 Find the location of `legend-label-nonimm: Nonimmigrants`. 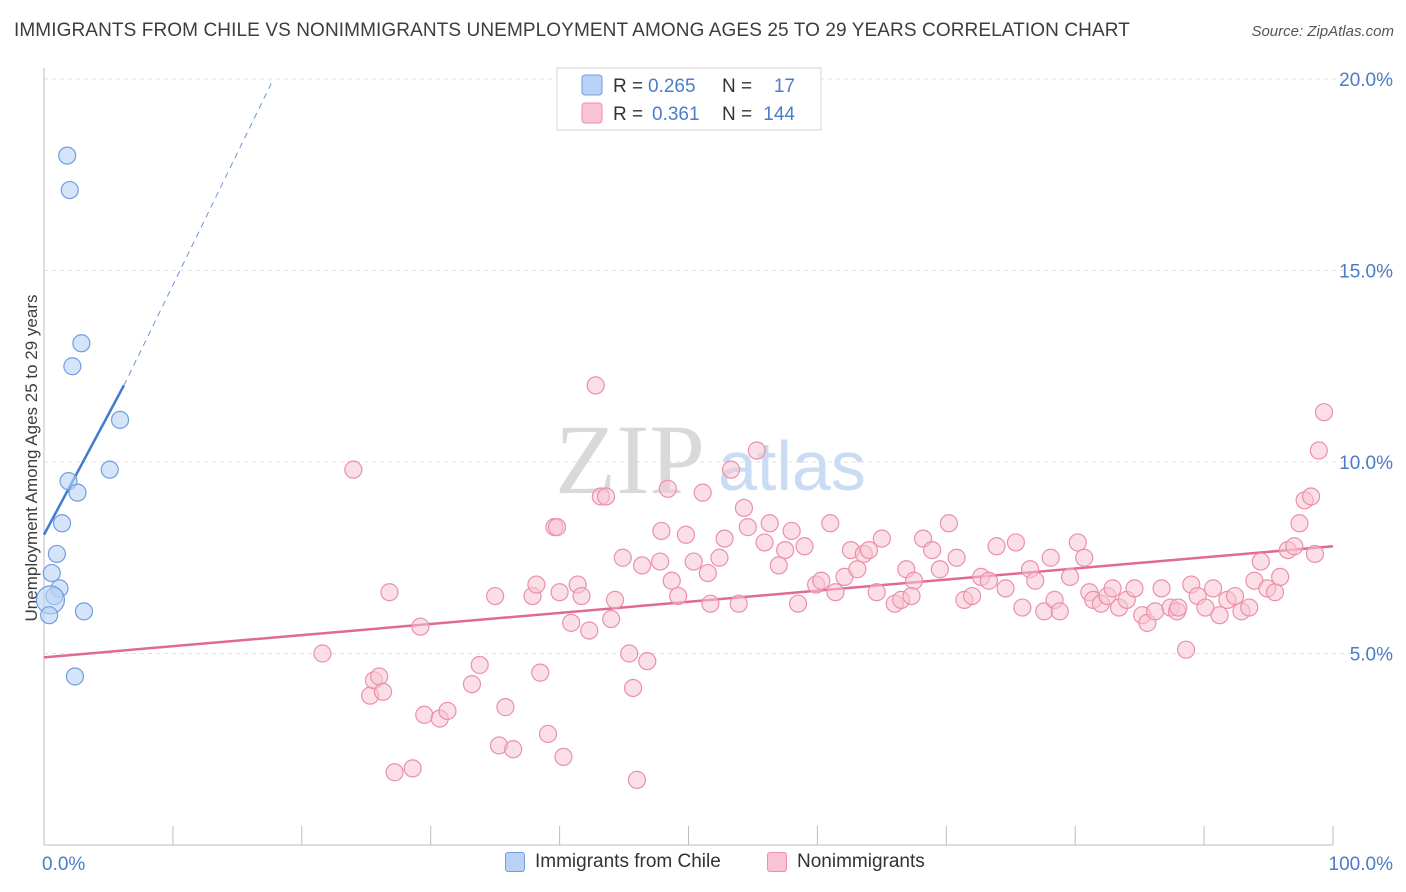

legend-label-nonimm: Nonimmigrants is located at coordinates (861, 861).